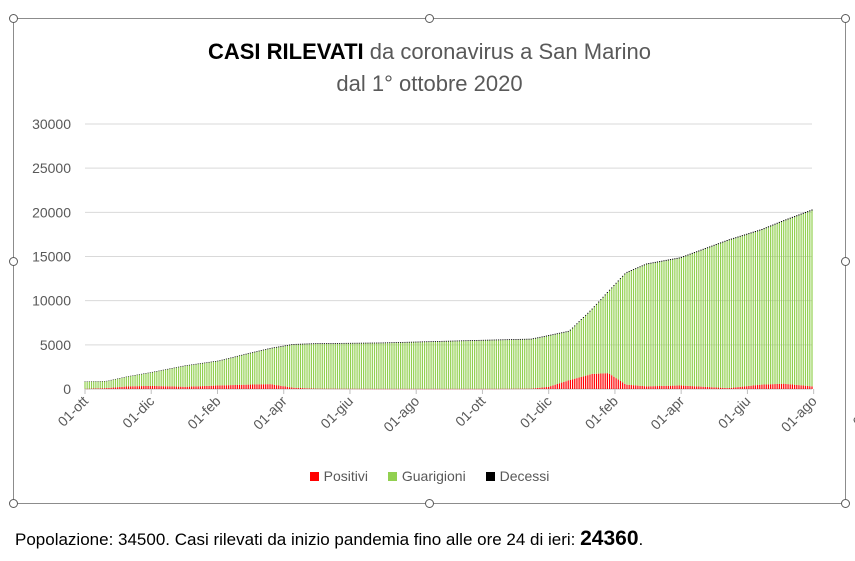 This screenshot has width=855, height=561. I want to click on resize-handle-middle-right, so click(845, 261).